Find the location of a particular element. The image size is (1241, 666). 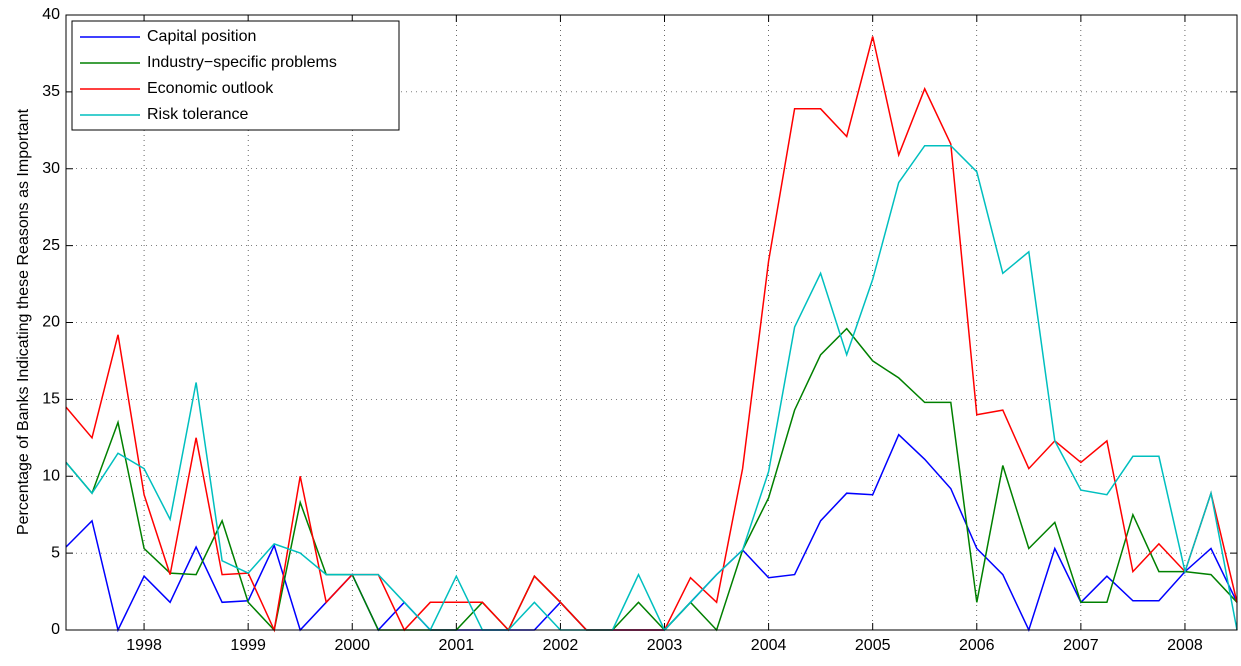

x-tick-label: 2001 is located at coordinates (457, 645).